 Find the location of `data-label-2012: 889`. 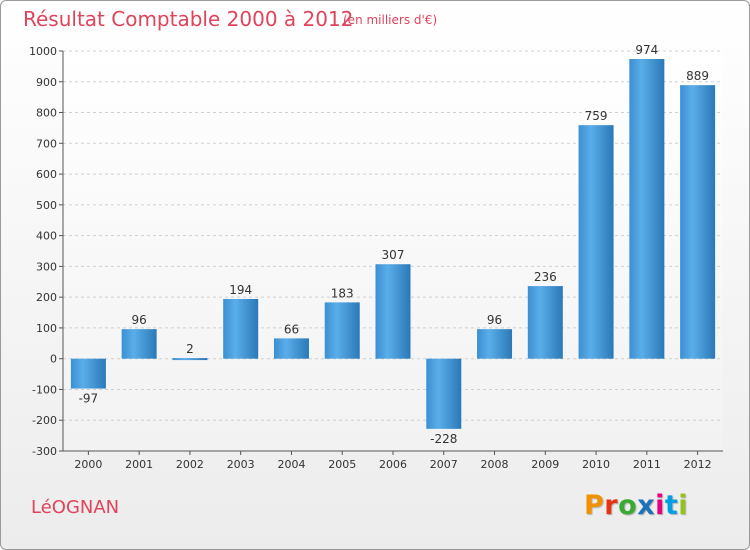

data-label-2012: 889 is located at coordinates (697, 76).